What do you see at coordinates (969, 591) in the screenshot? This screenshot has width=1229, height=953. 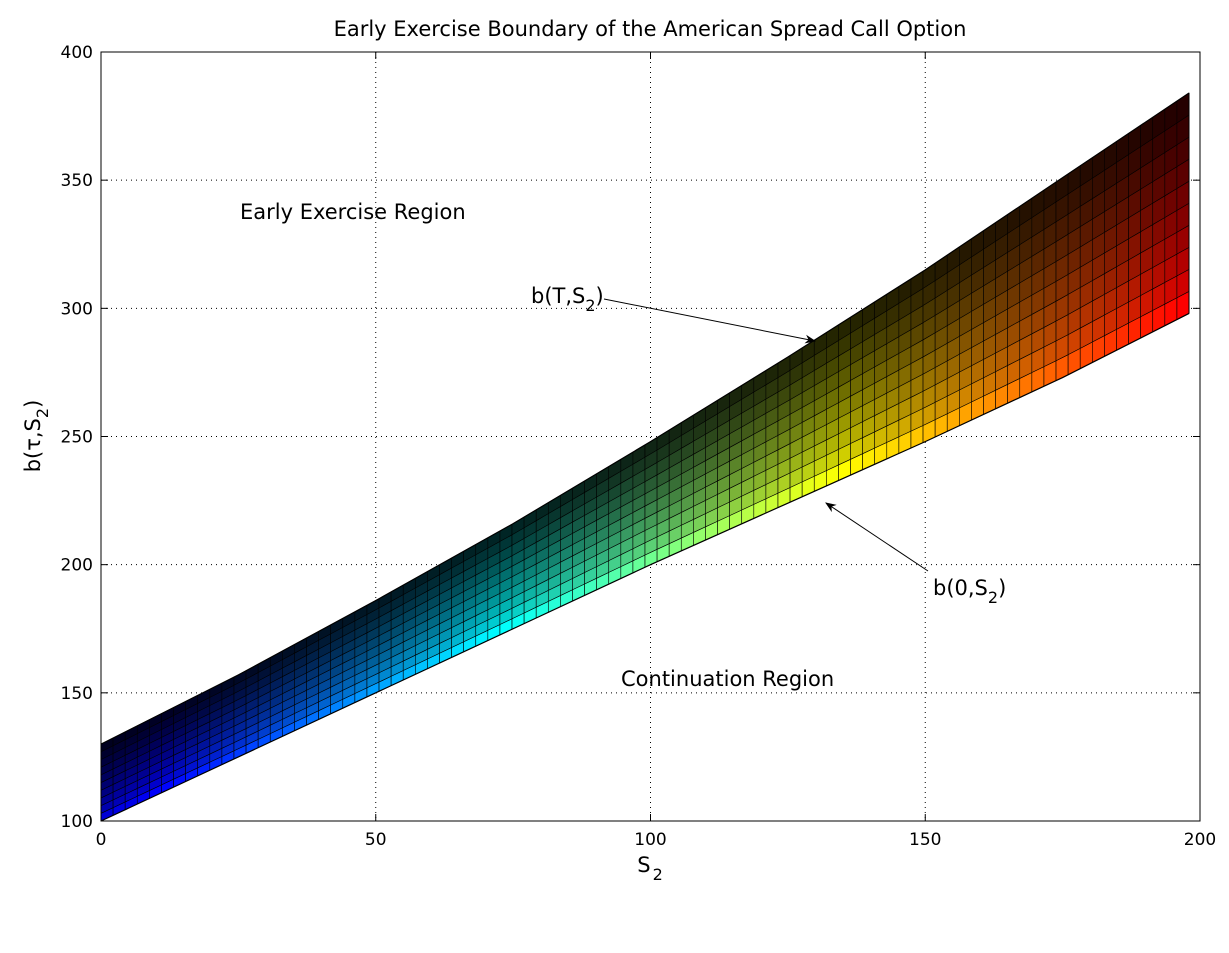 I see `annotation-lower-label: b(0,S2)` at bounding box center [969, 591].